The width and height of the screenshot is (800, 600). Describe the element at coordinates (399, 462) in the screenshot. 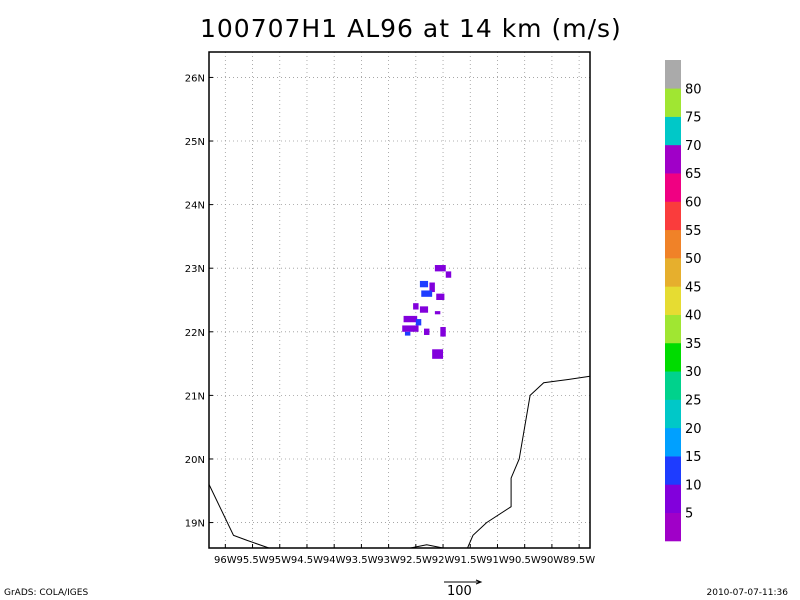

I see `coastlines` at that location.